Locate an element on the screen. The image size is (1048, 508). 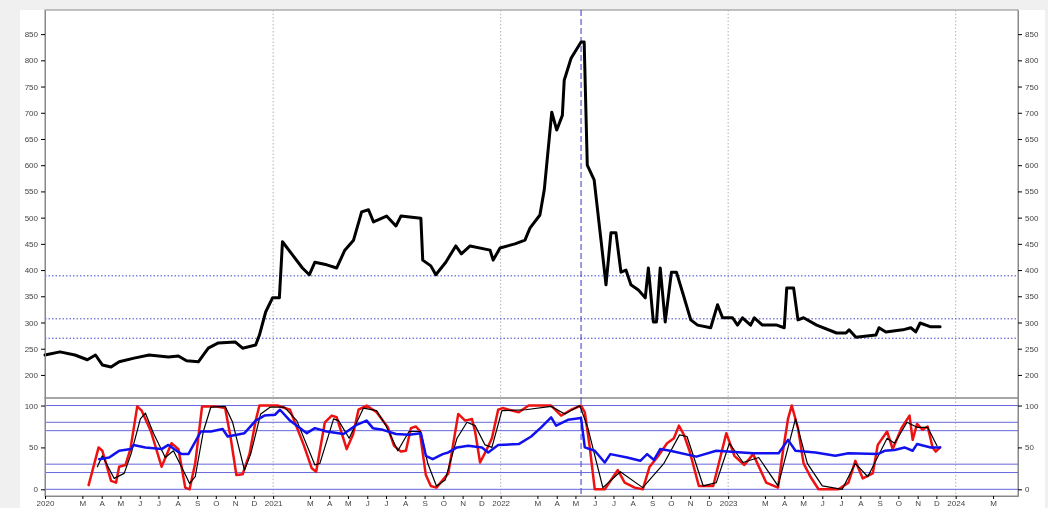
x-tick-label: 2020 is located at coordinates (45, 503).